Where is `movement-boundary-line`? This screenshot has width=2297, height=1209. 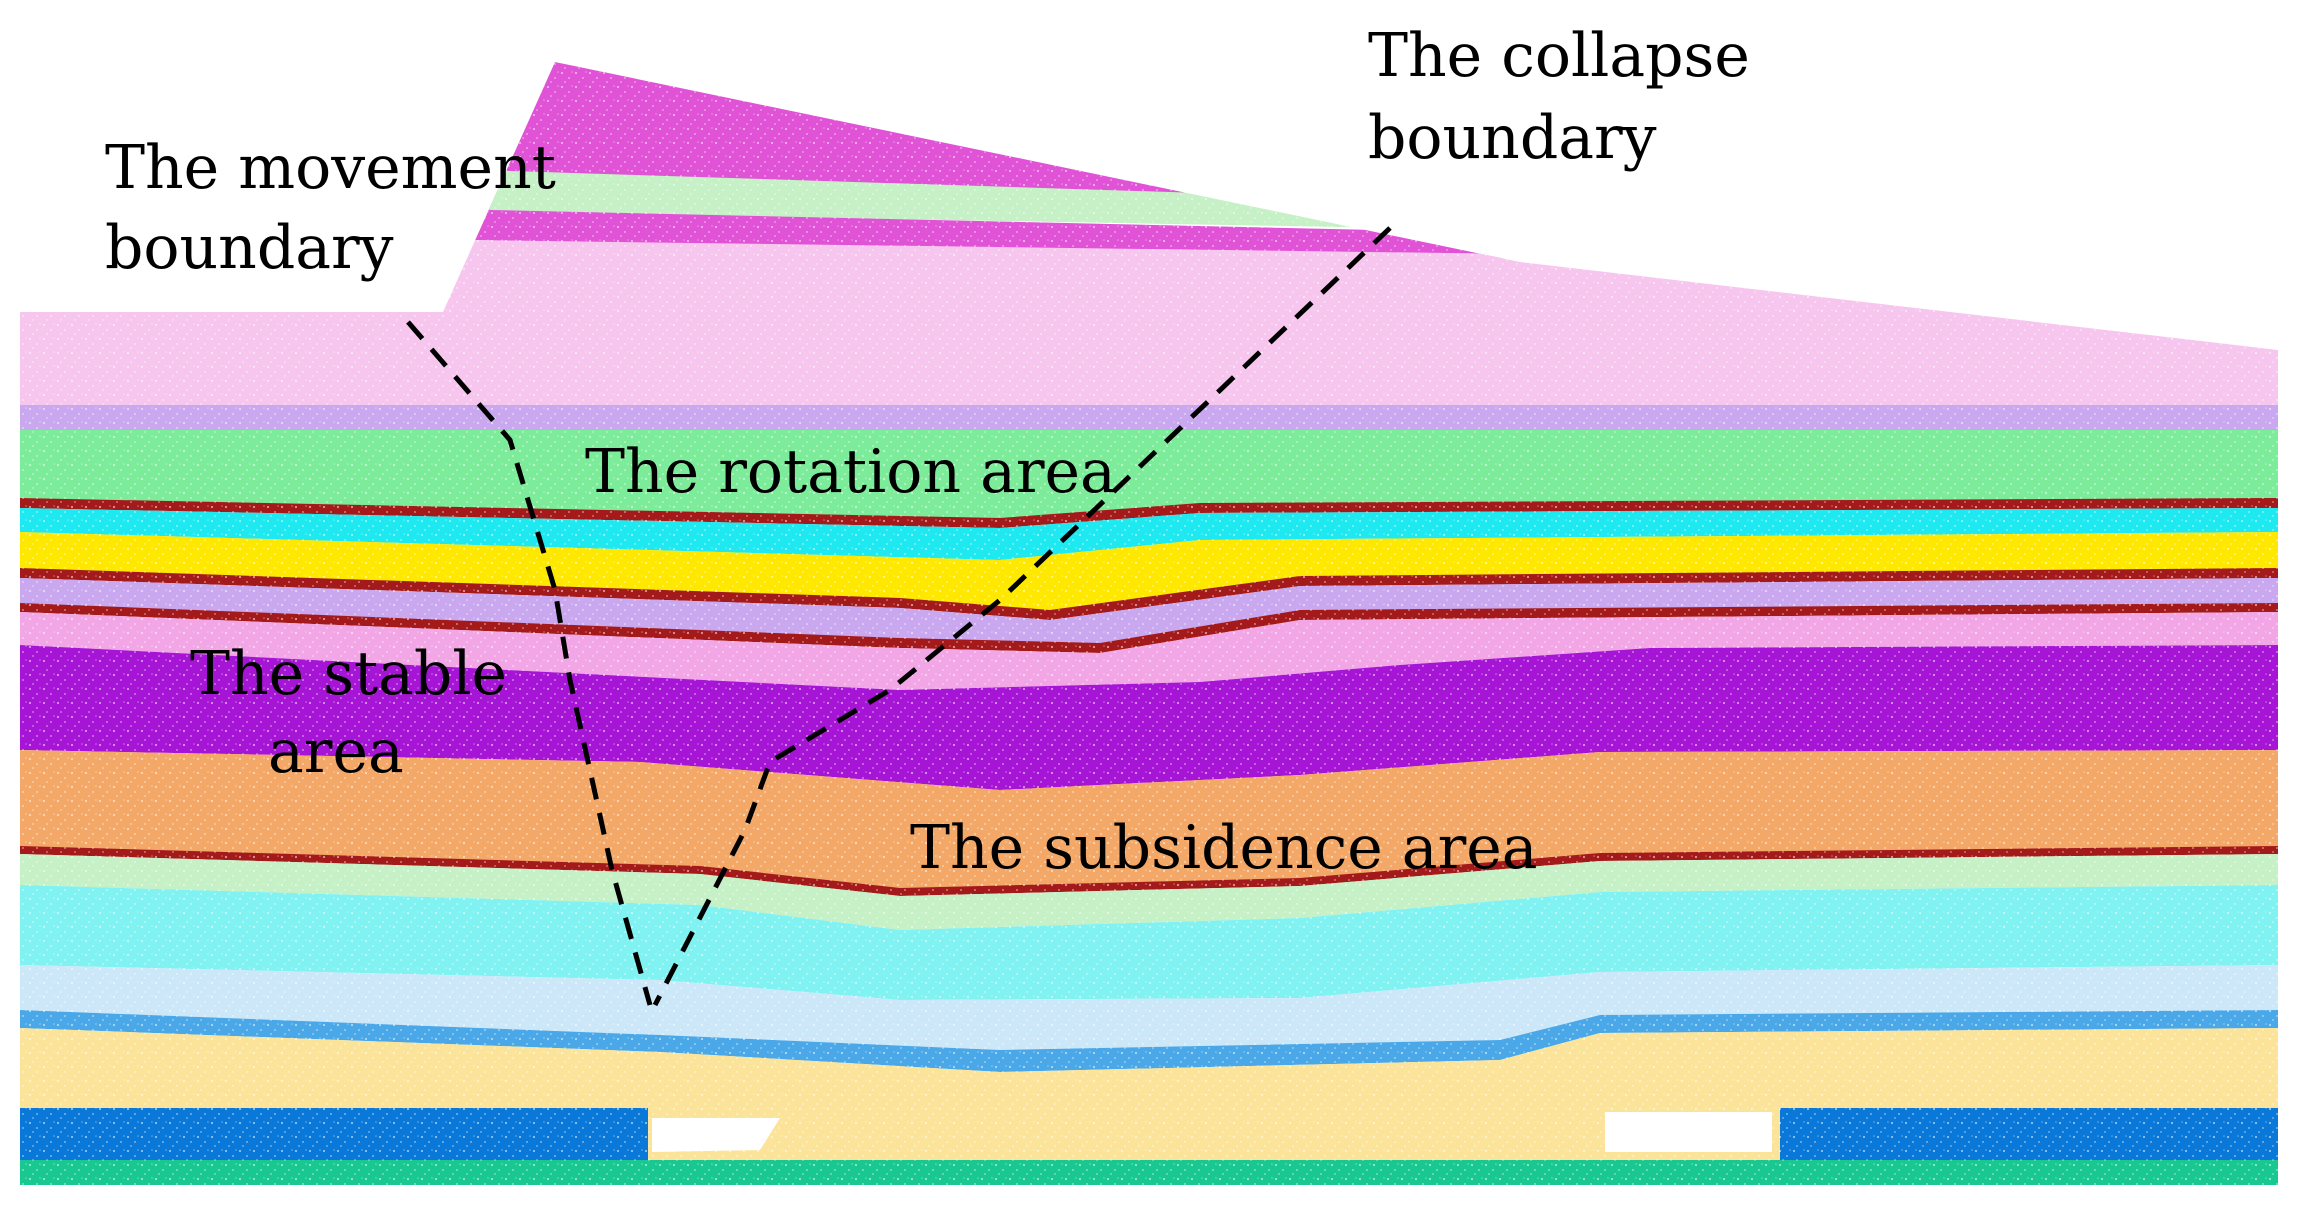 movement-boundary-line is located at coordinates (529, 663).